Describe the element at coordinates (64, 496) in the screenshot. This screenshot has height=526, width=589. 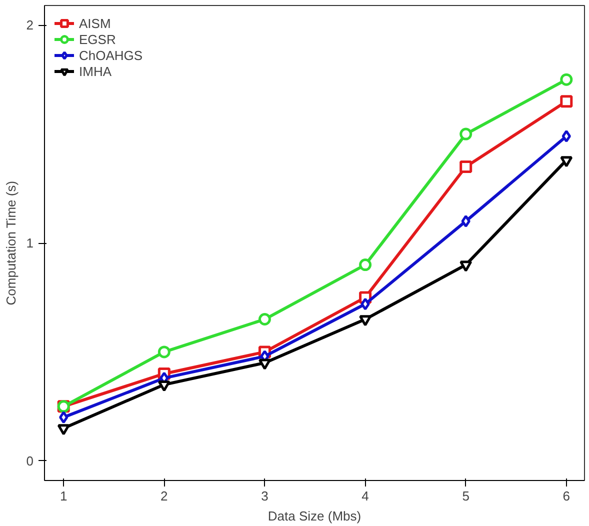
I see `x-tick-label: 1` at that location.